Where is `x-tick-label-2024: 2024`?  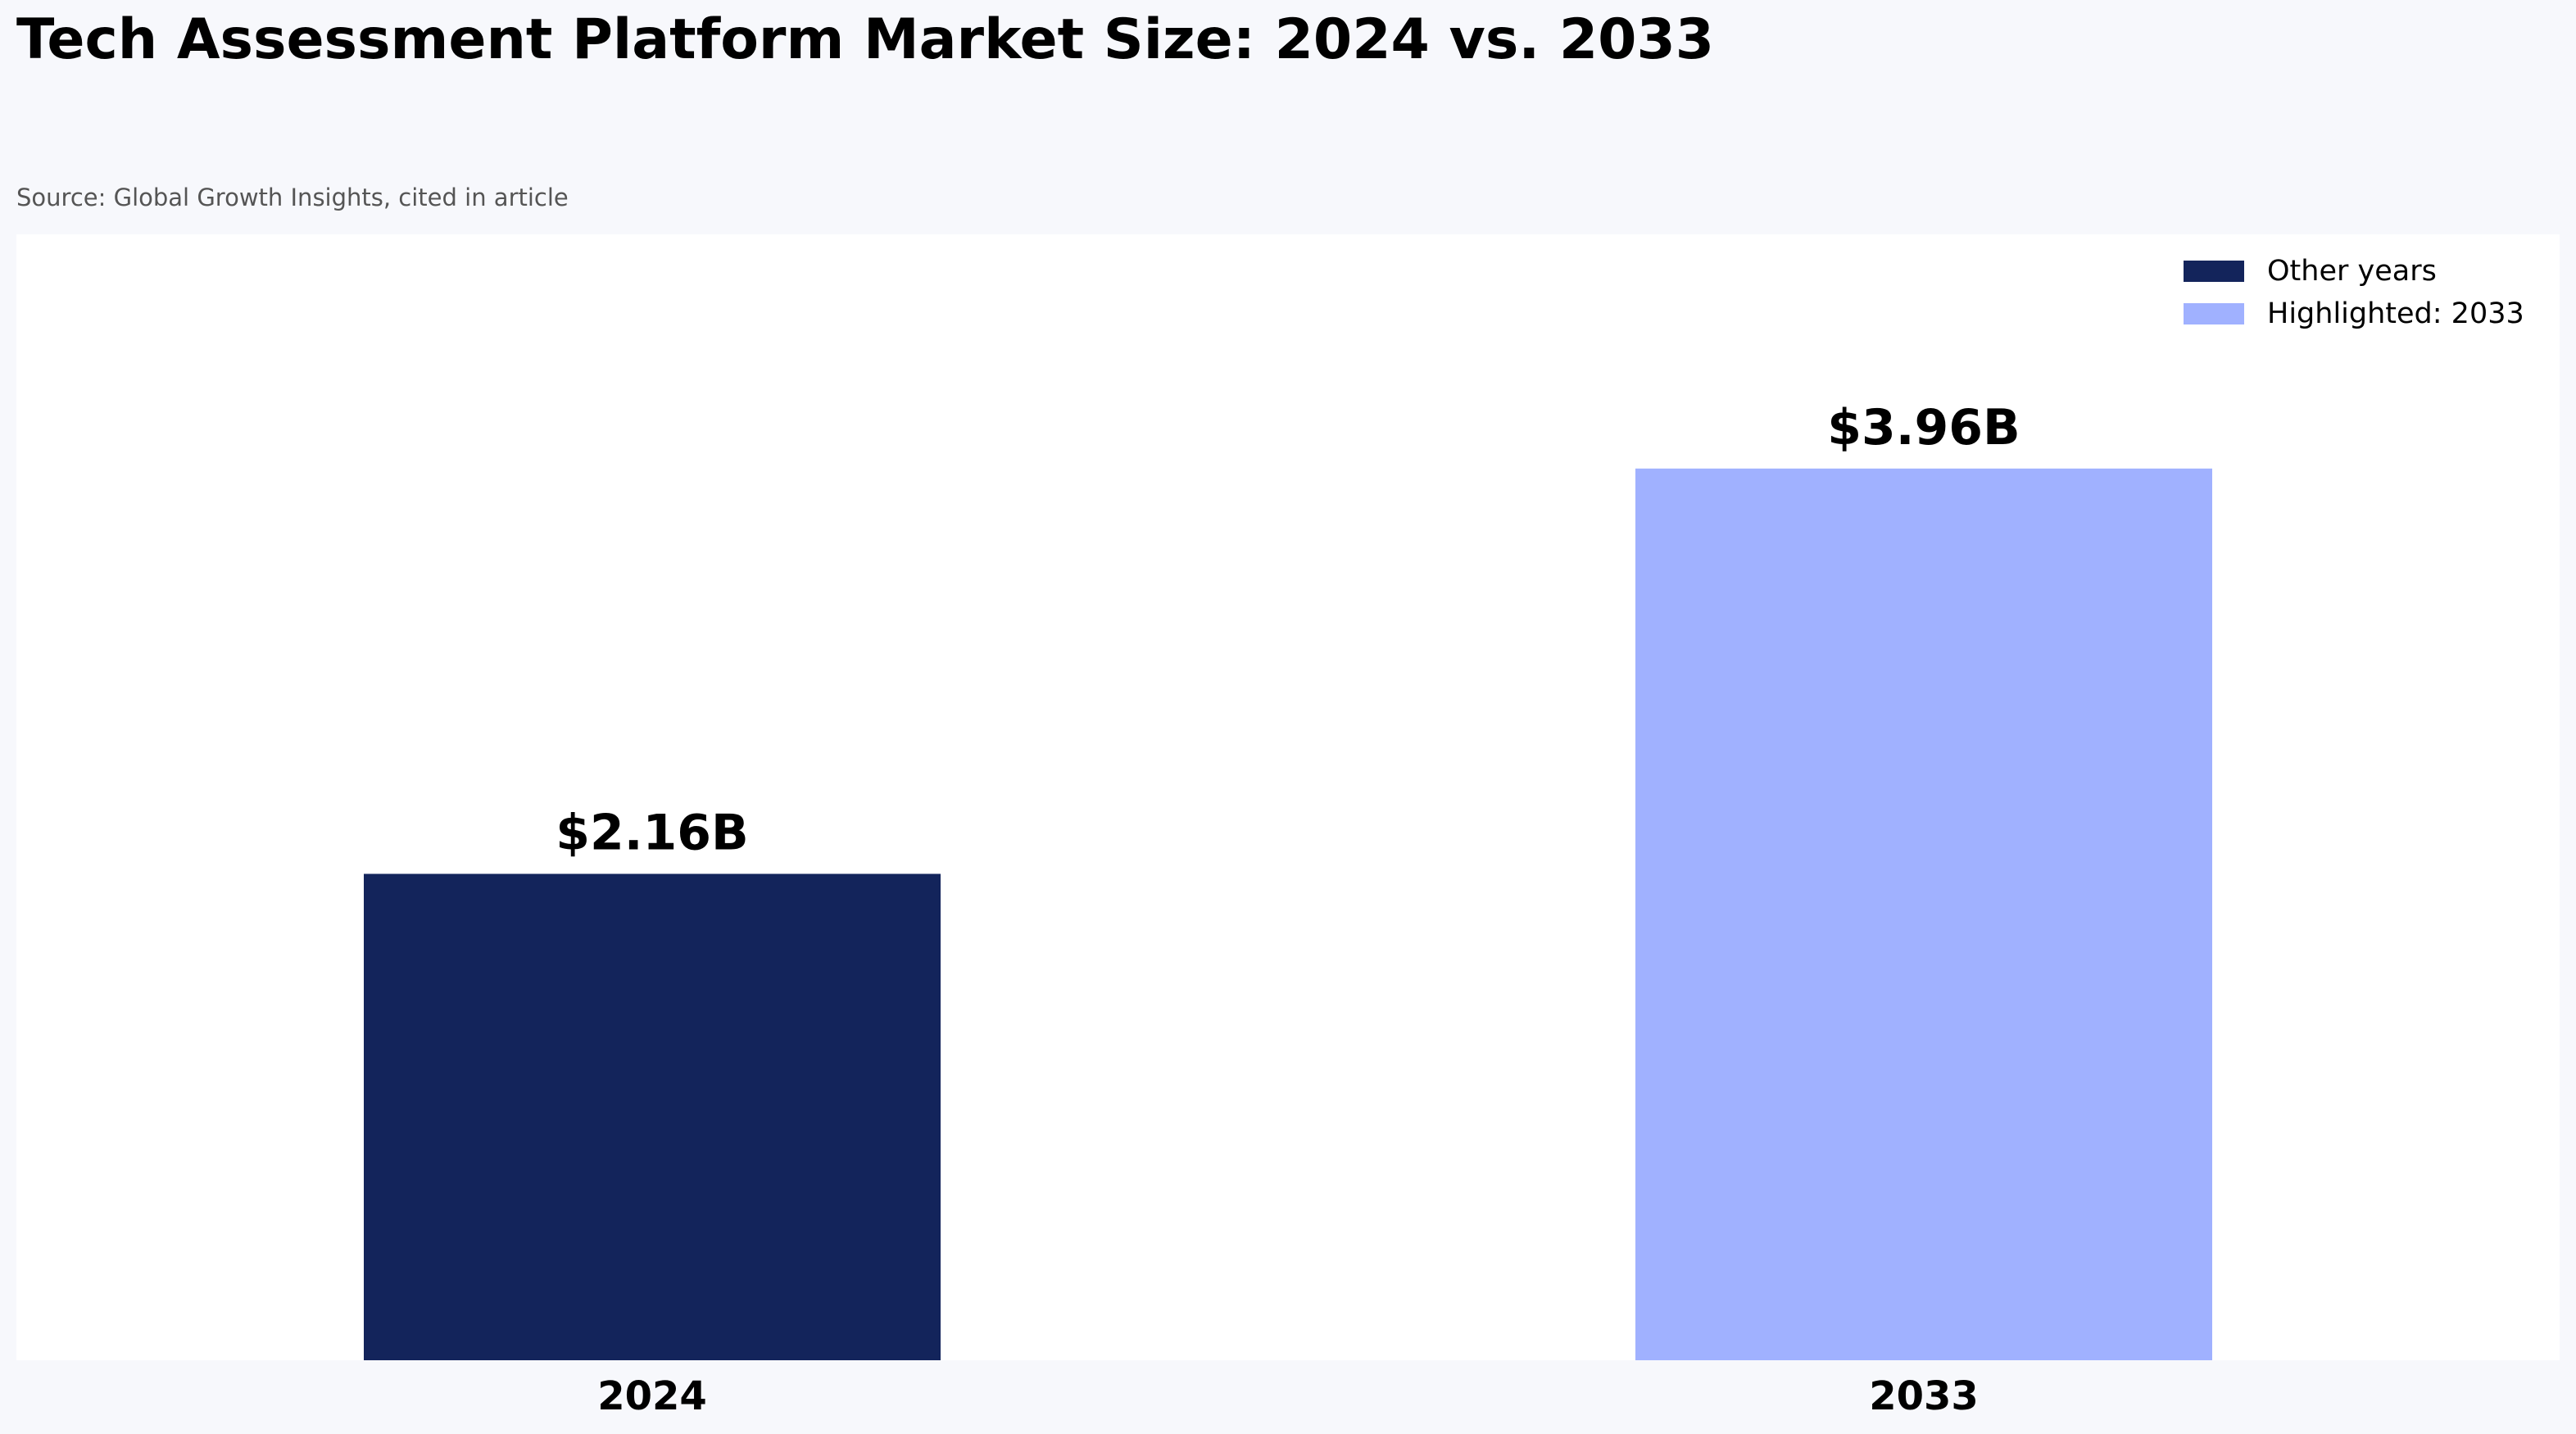
x-tick-label-2024: 2024 is located at coordinates (652, 1396).